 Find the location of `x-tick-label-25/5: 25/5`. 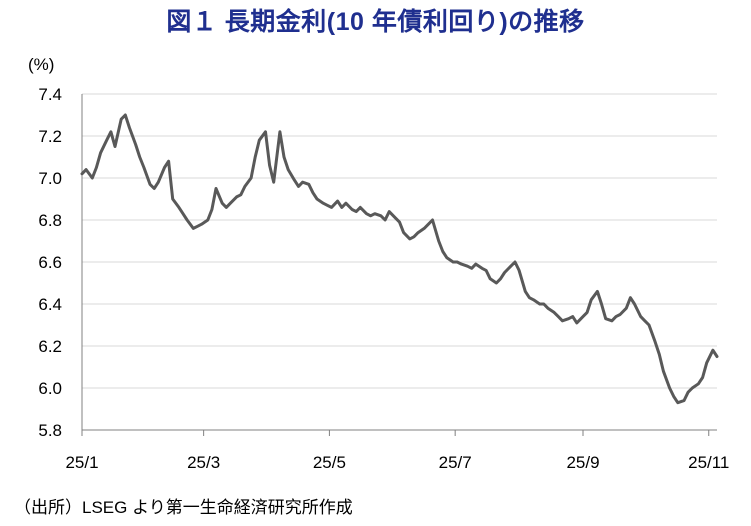

x-tick-label-25/5: 25/5 is located at coordinates (329, 462).